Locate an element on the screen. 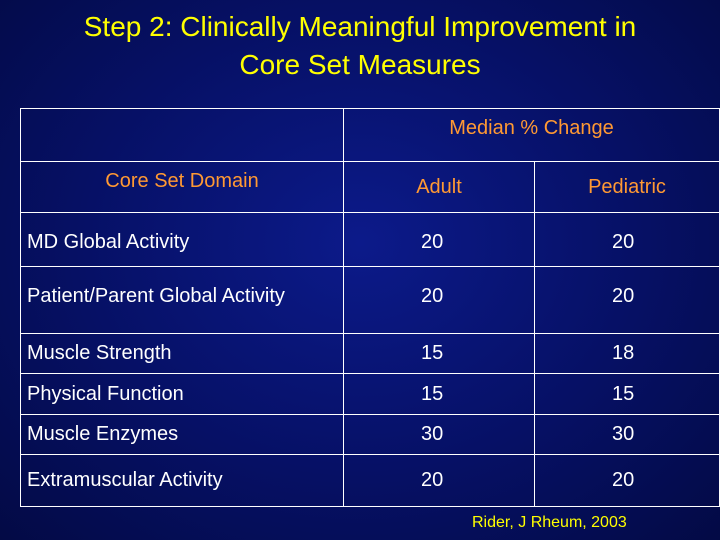  pediatric-value-cell: 15 is located at coordinates (627, 394).